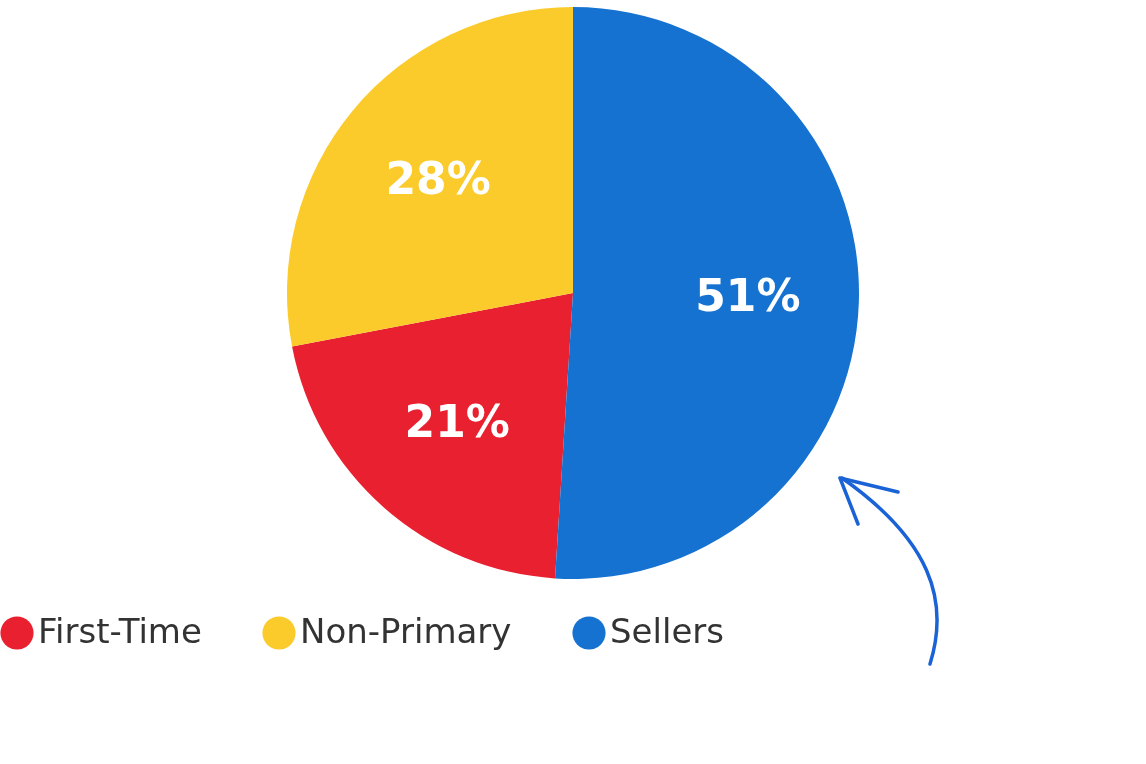  I want to click on data-label: 28%, so click(438, 179).